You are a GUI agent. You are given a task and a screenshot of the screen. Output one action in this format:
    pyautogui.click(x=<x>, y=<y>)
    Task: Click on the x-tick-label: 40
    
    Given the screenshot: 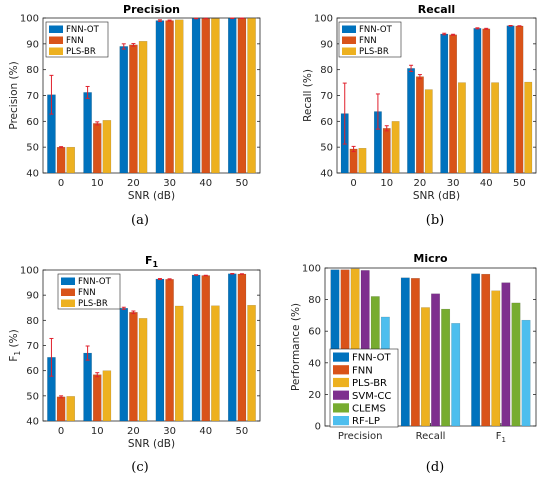 What is the action you would take?
    pyautogui.click(x=205, y=183)
    